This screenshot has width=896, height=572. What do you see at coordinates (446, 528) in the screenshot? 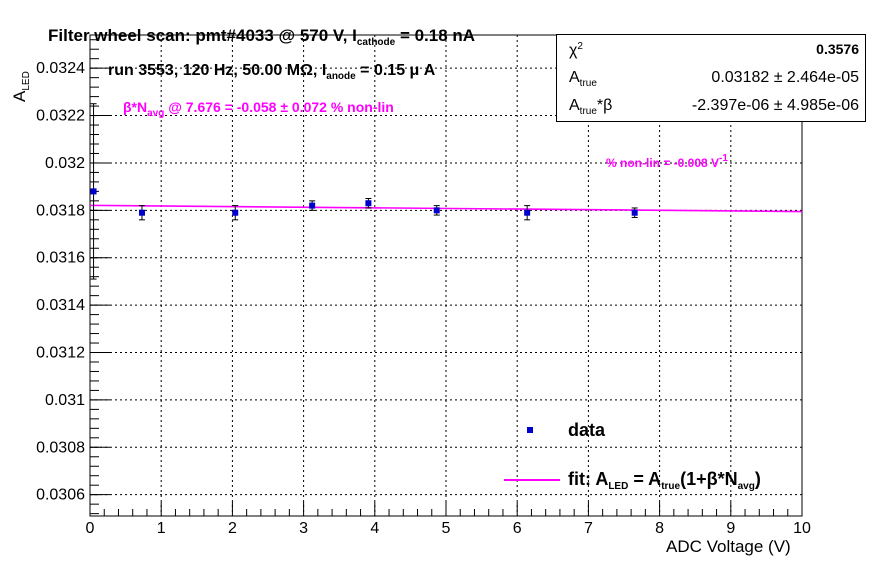
I see `x-tick-label: 5` at bounding box center [446, 528].